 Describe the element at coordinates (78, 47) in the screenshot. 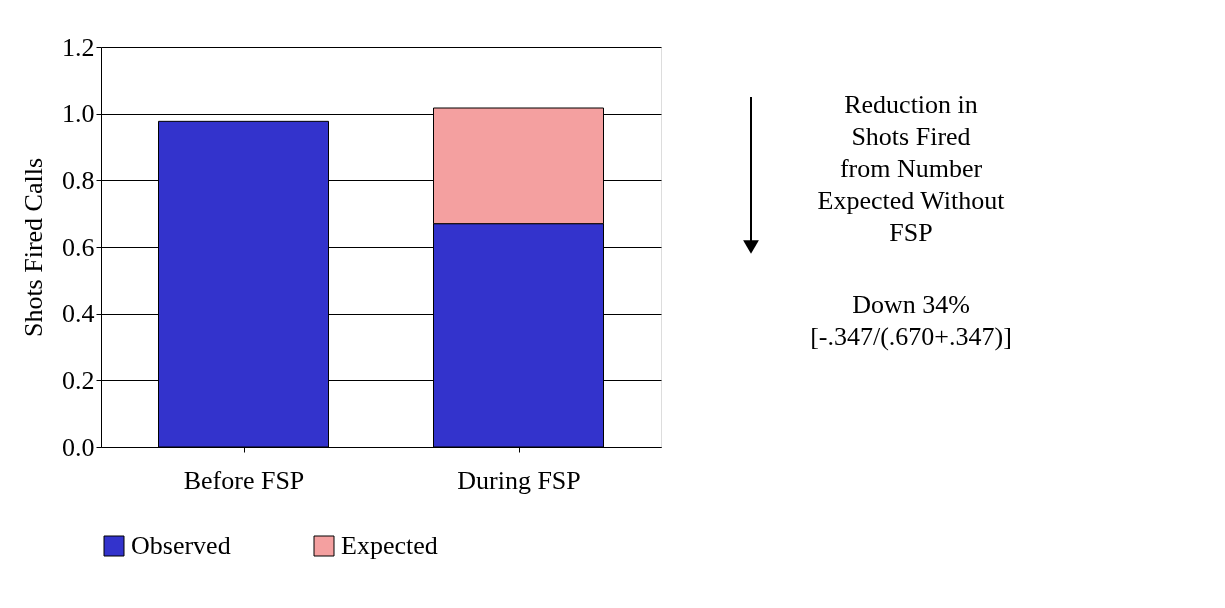

I see `y-tick-label: 1.2` at that location.